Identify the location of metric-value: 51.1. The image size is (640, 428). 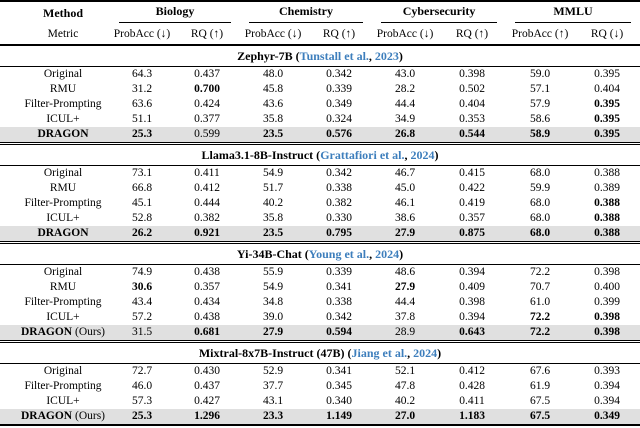
(142, 119).